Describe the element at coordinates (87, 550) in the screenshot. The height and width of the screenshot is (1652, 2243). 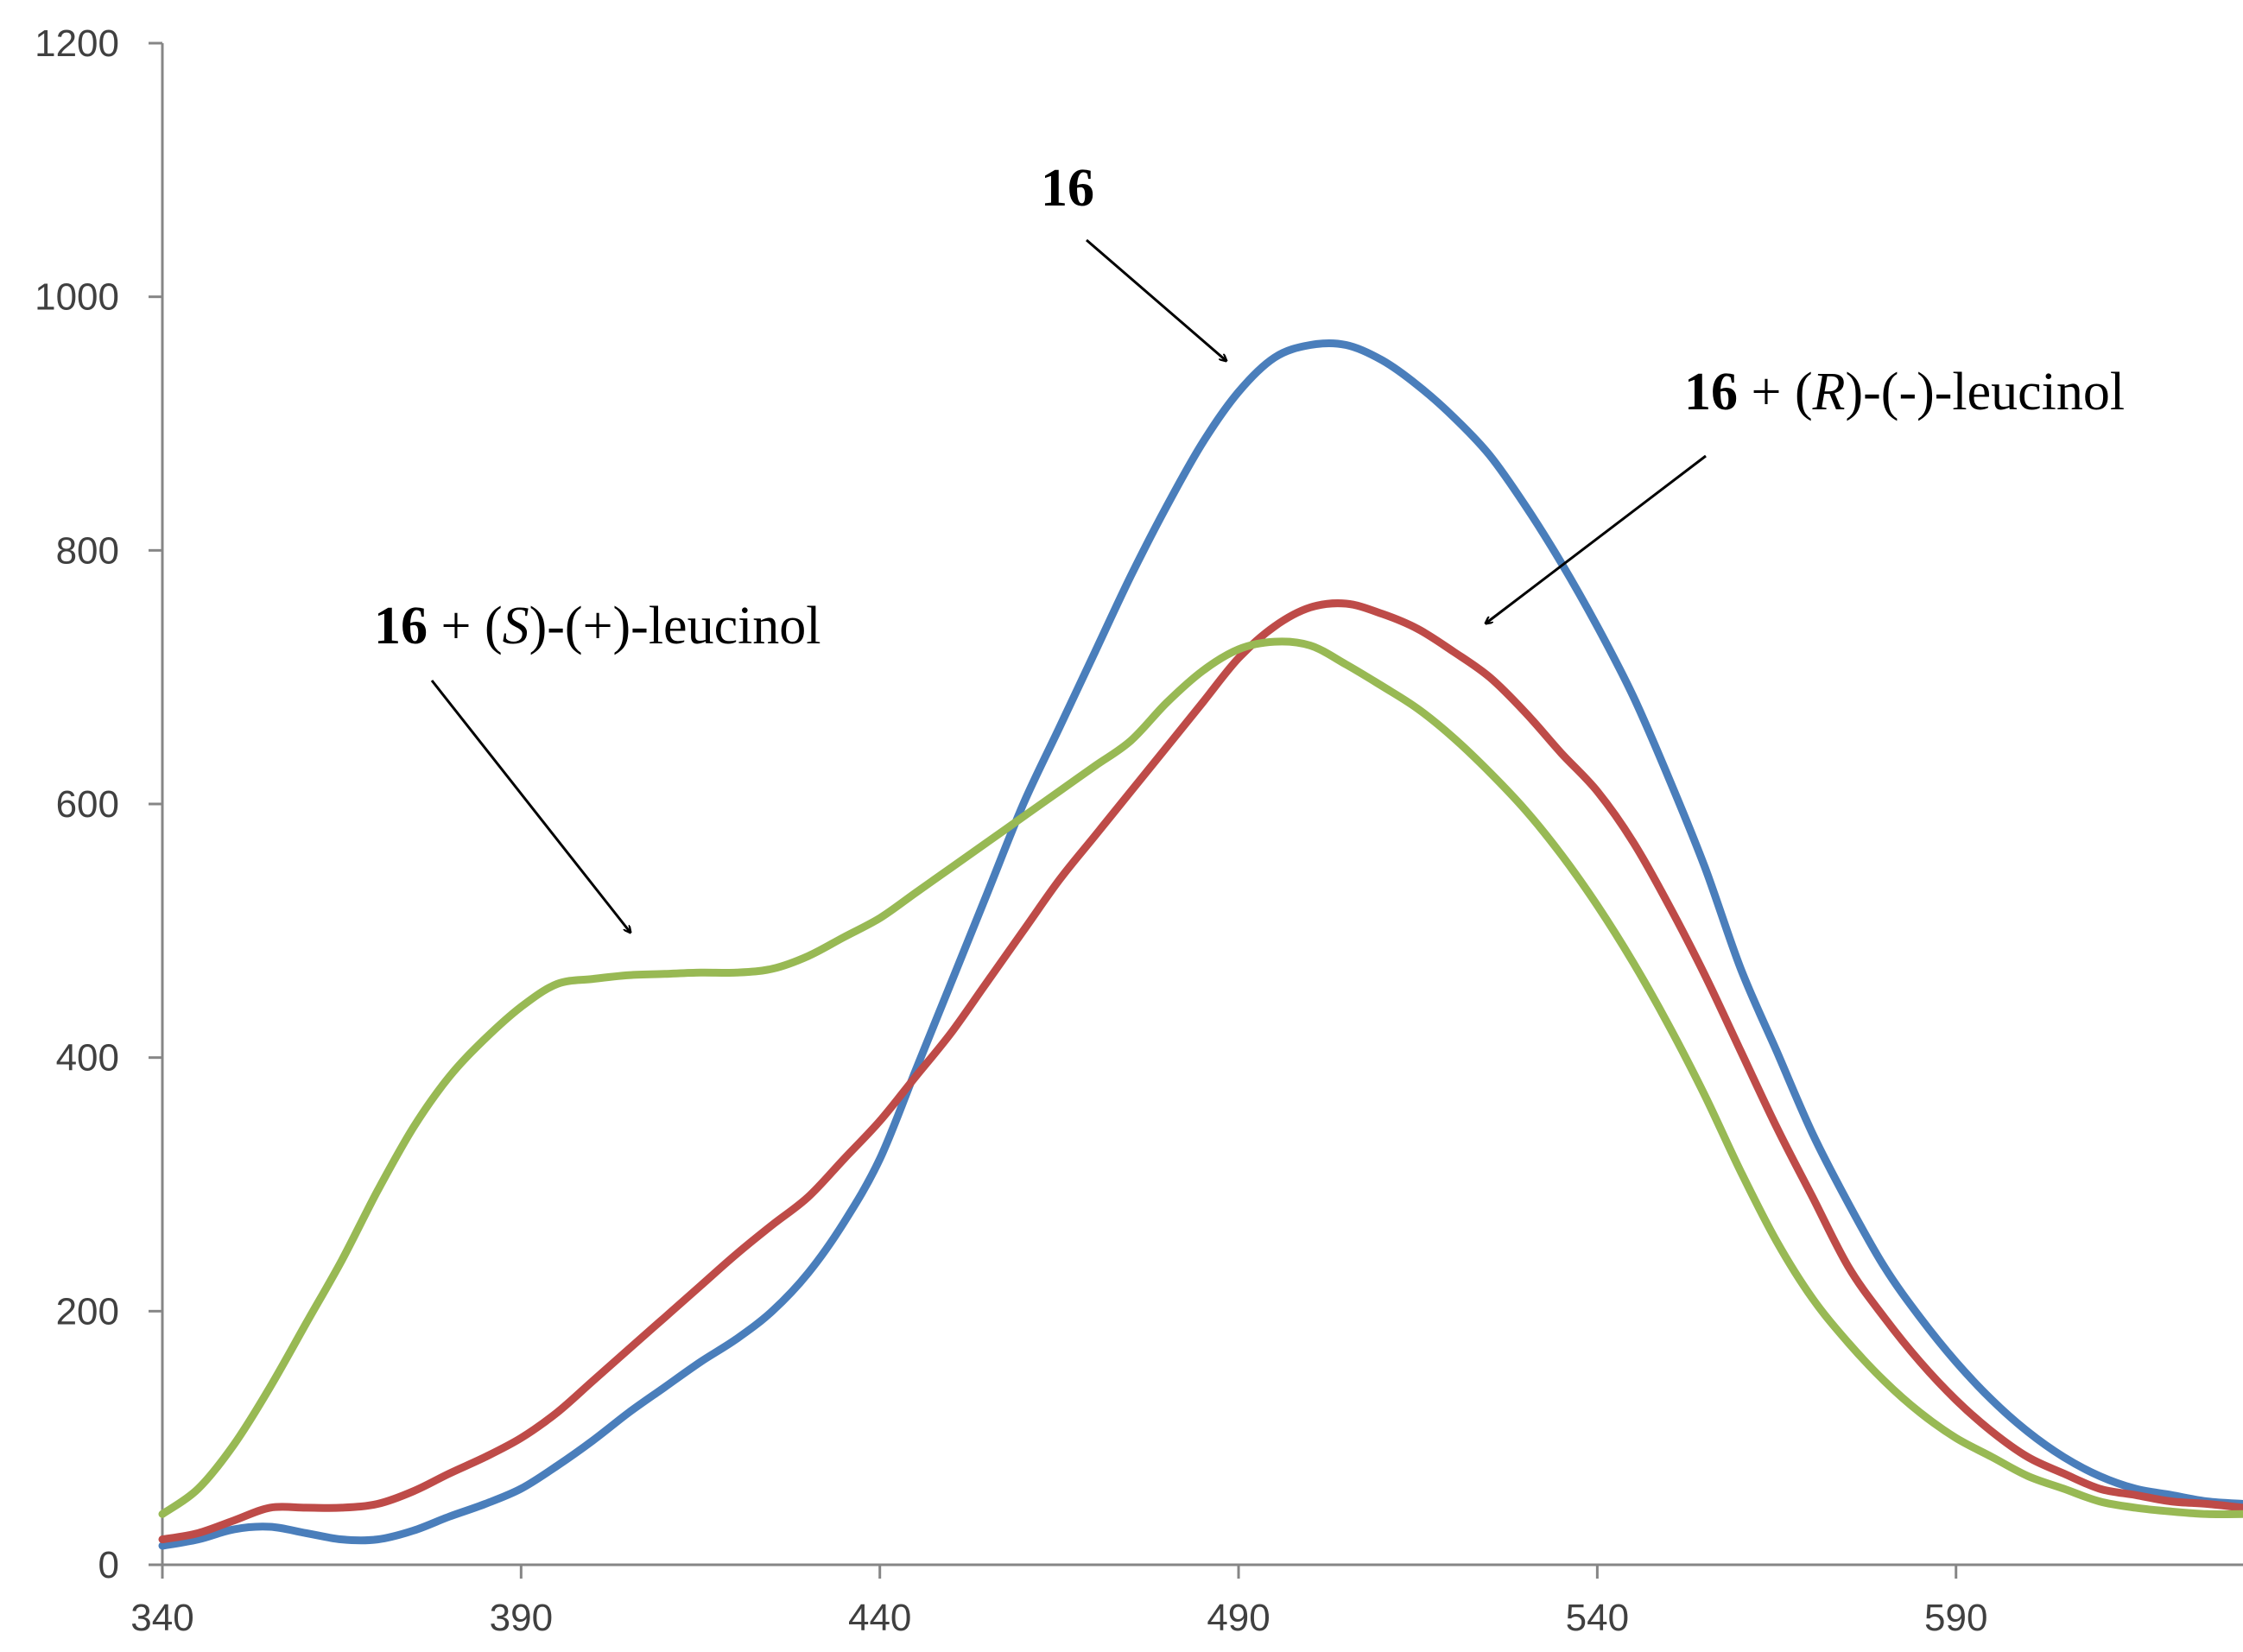
I see `y-tick-label: 800` at that location.